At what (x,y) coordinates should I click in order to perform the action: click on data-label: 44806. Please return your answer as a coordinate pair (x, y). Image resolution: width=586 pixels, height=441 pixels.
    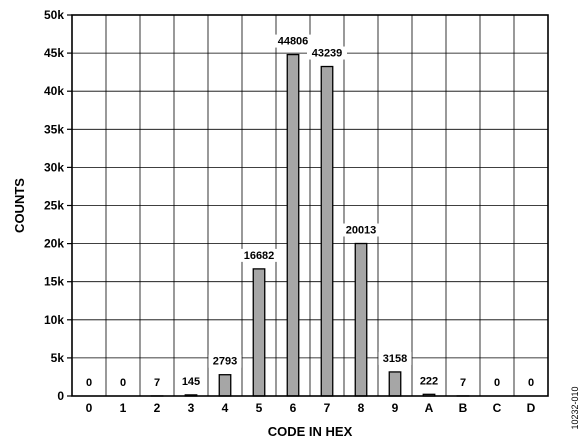
    Looking at the image, I should click on (293, 42).